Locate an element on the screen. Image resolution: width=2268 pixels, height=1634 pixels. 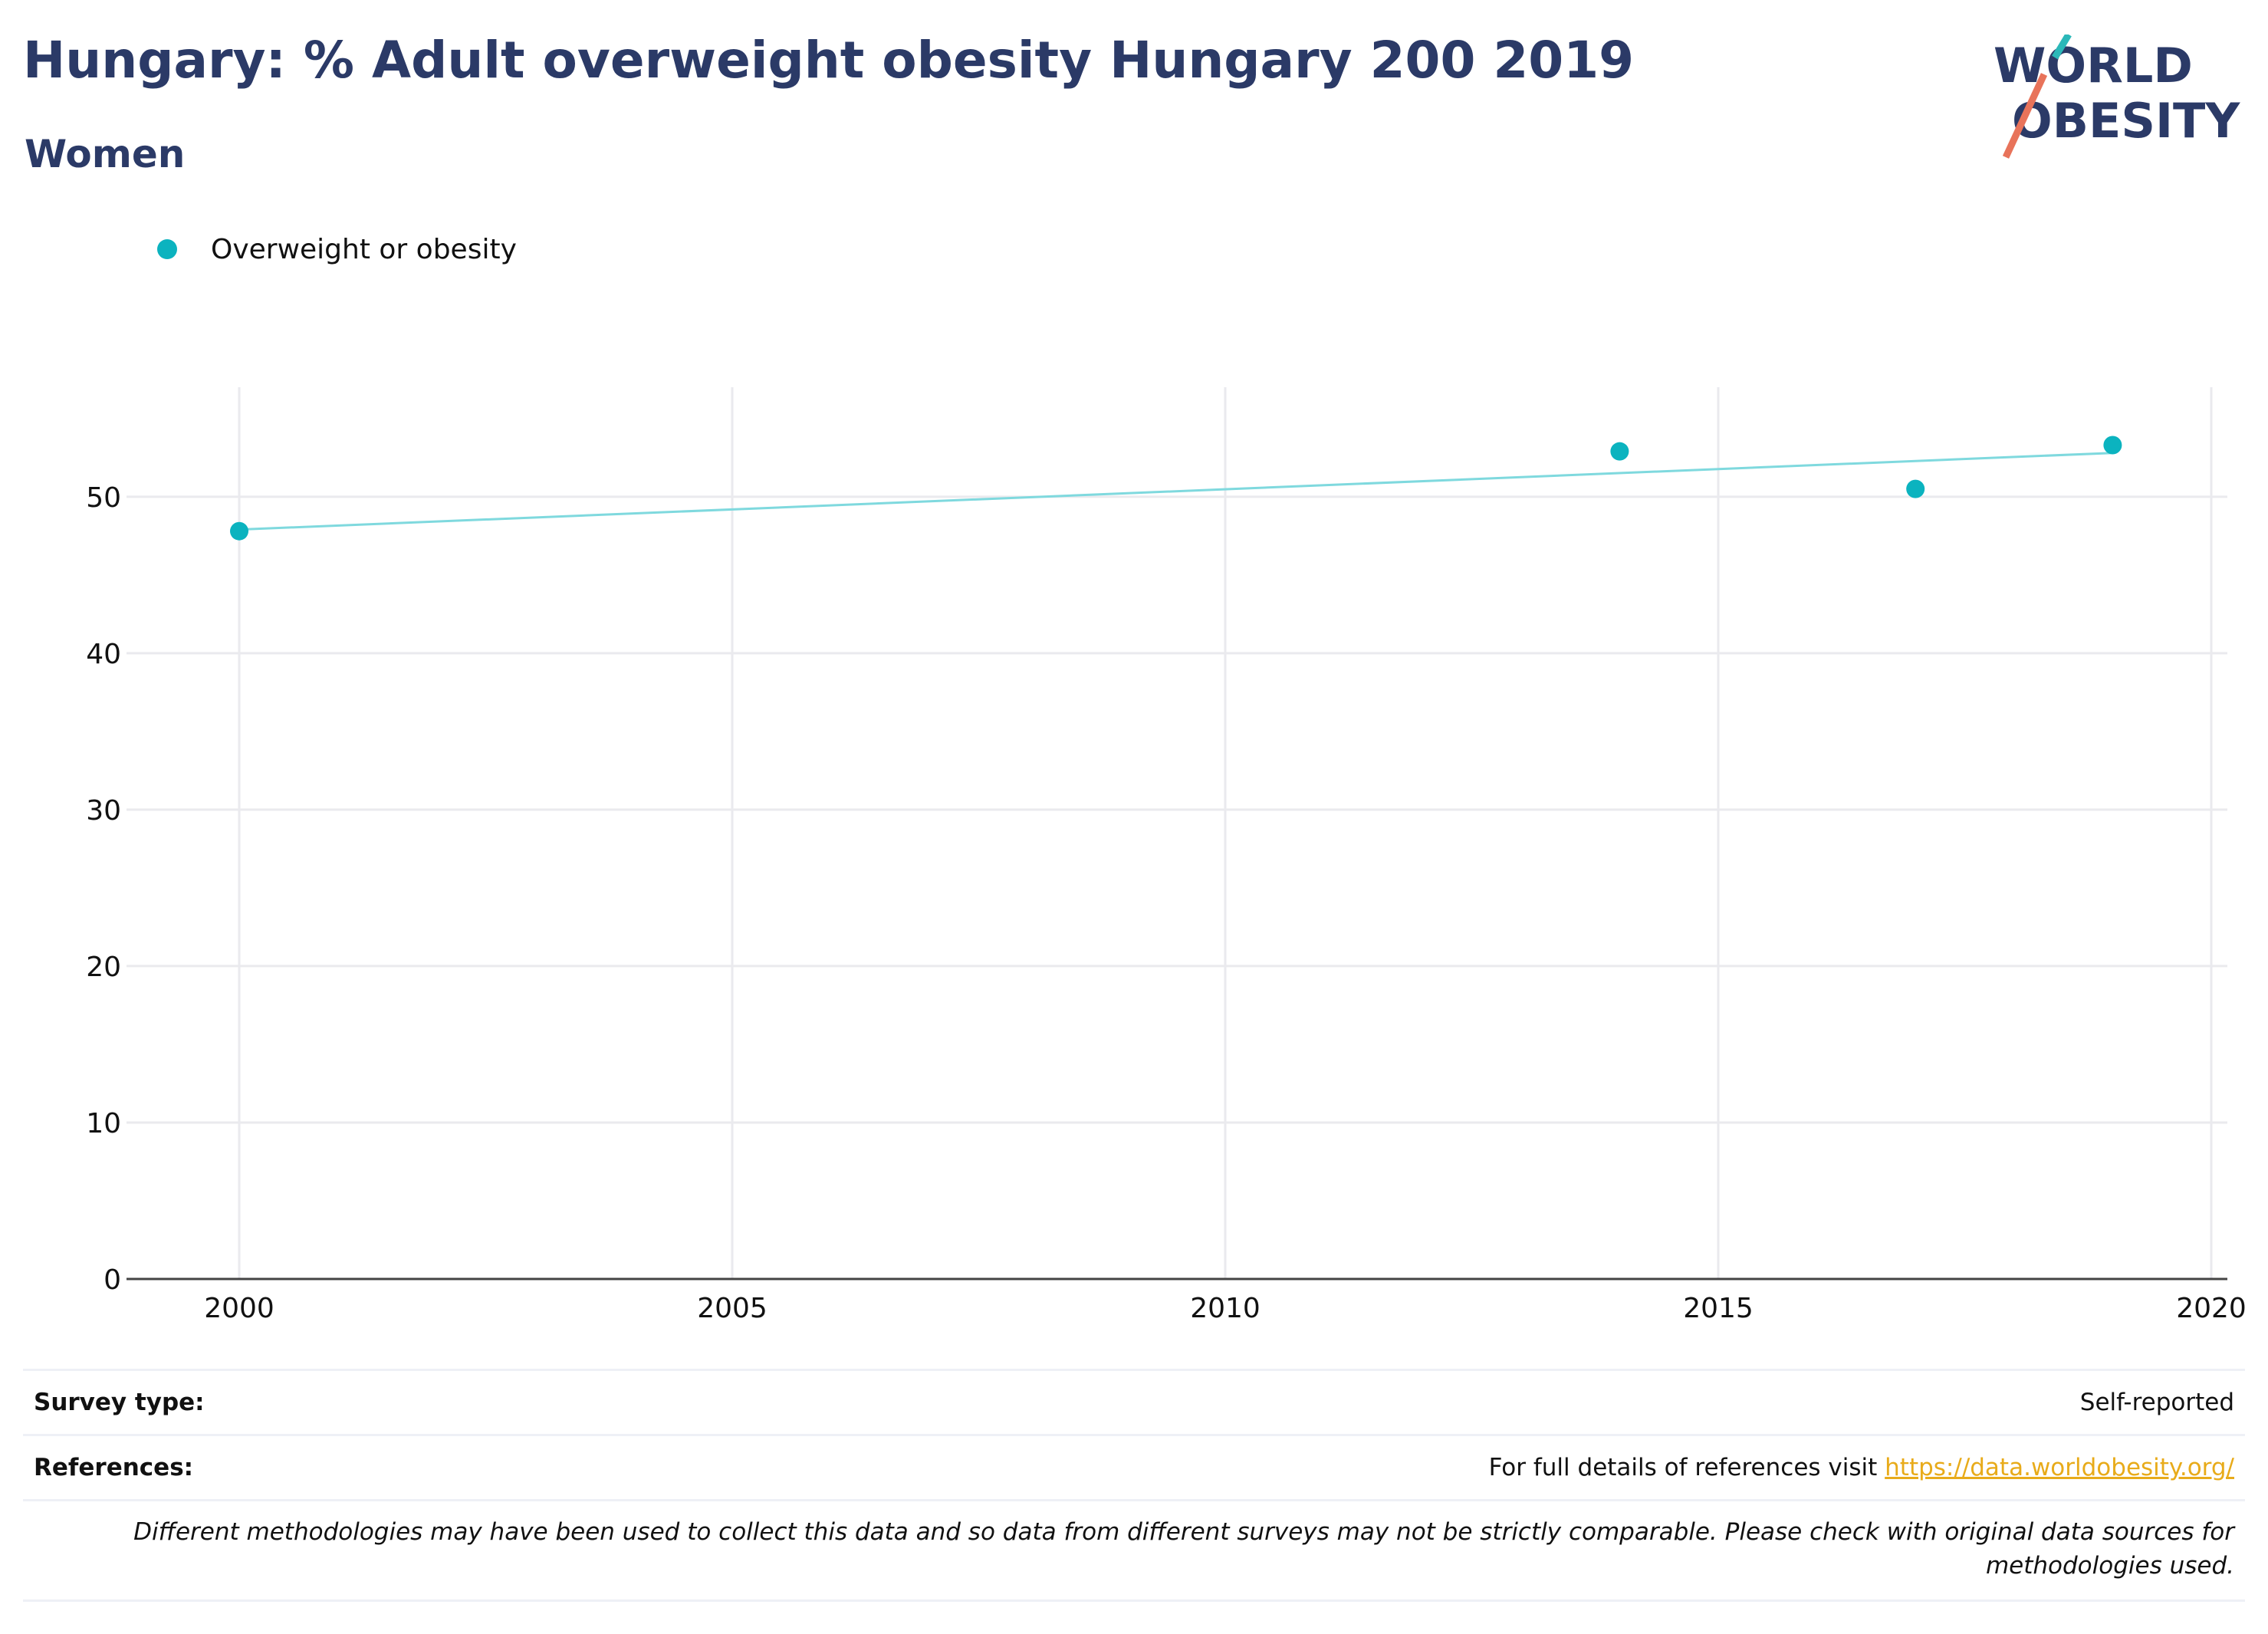
y-tick-label: 10 is located at coordinates (103, 1124).